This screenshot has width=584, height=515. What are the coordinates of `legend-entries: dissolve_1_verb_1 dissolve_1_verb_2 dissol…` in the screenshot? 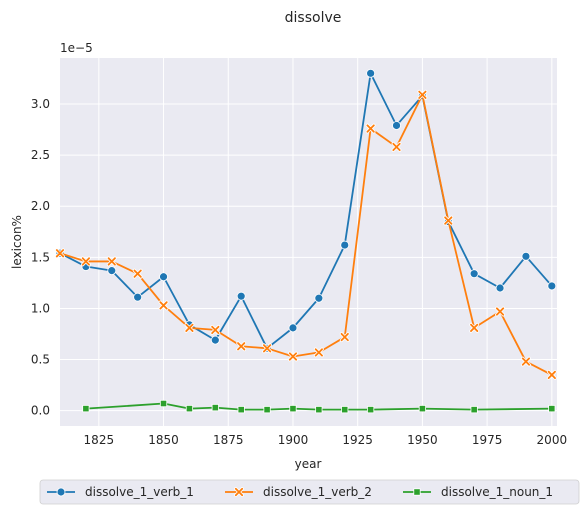 It's located at (300, 492).